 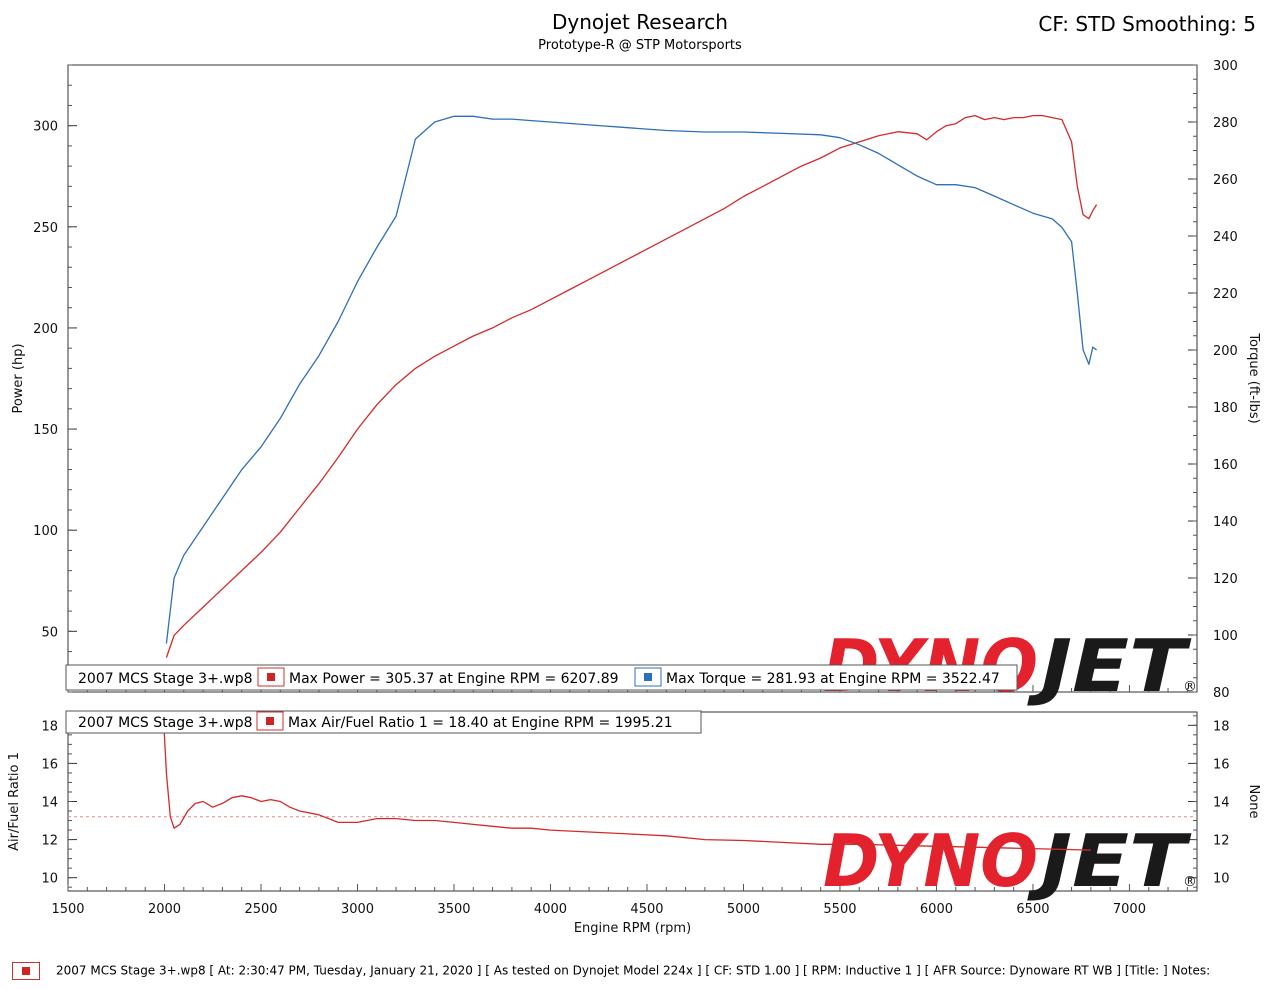 What do you see at coordinates (640, 22) in the screenshot?
I see `chart-title: Dynojet Research` at bounding box center [640, 22].